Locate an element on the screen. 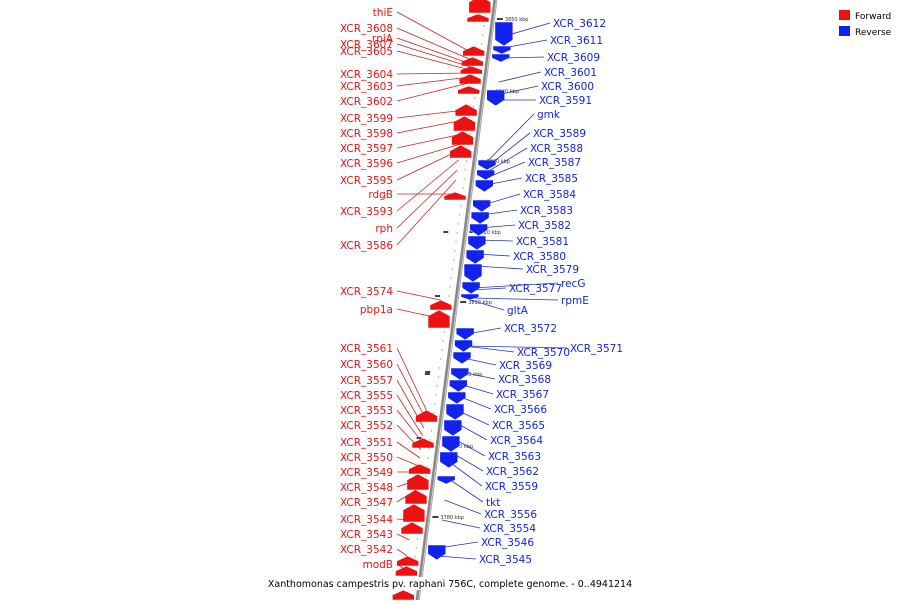 Image resolution: width=900 pixels, height=604 pixels. reverse-gene-label: XCR_3611 is located at coordinates (576, 41).